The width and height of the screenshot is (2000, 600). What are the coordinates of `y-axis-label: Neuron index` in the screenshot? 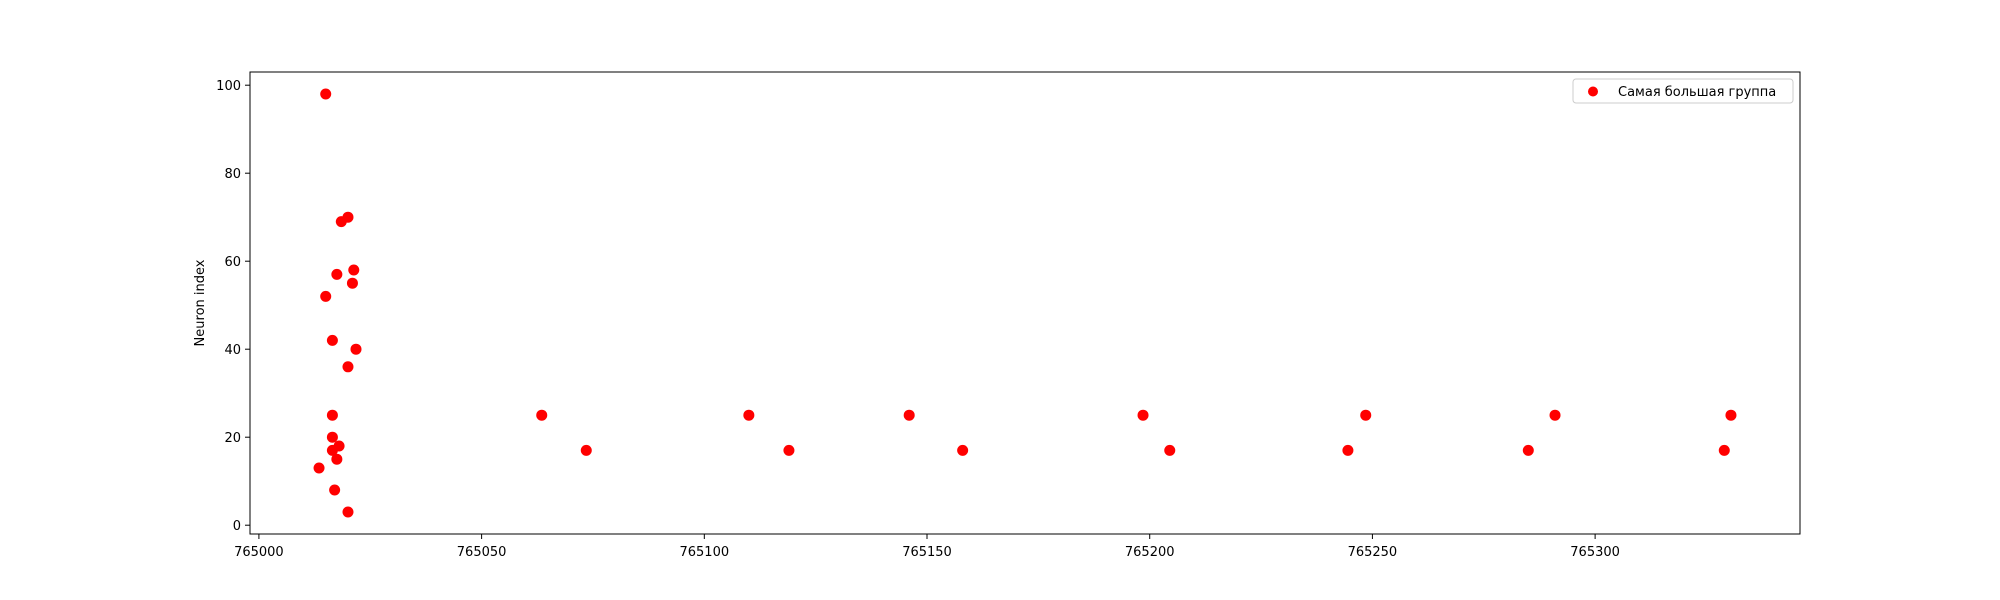 It's located at (200, 302).